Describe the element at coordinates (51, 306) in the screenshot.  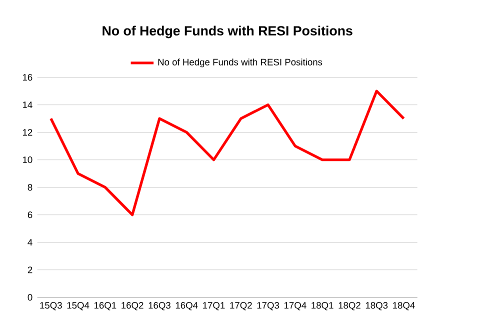
I see `x-tick-label: 15Q3` at that location.